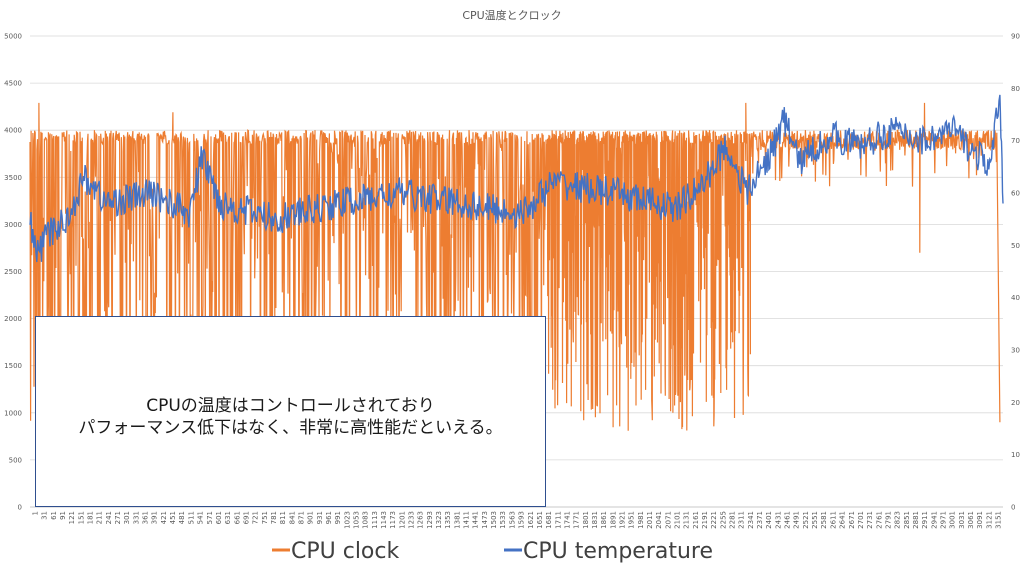 The width and height of the screenshot is (1024, 576). What do you see at coordinates (1015, 37) in the screenshot?
I see `y-right-tick-label: 90` at bounding box center [1015, 37].